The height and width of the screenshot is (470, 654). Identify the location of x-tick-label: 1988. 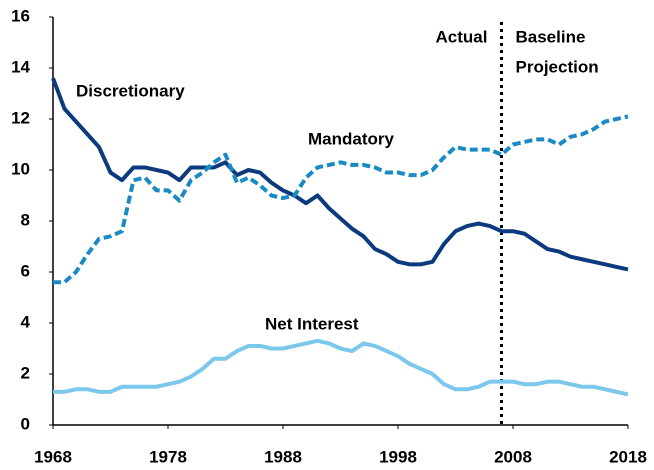
(283, 456).